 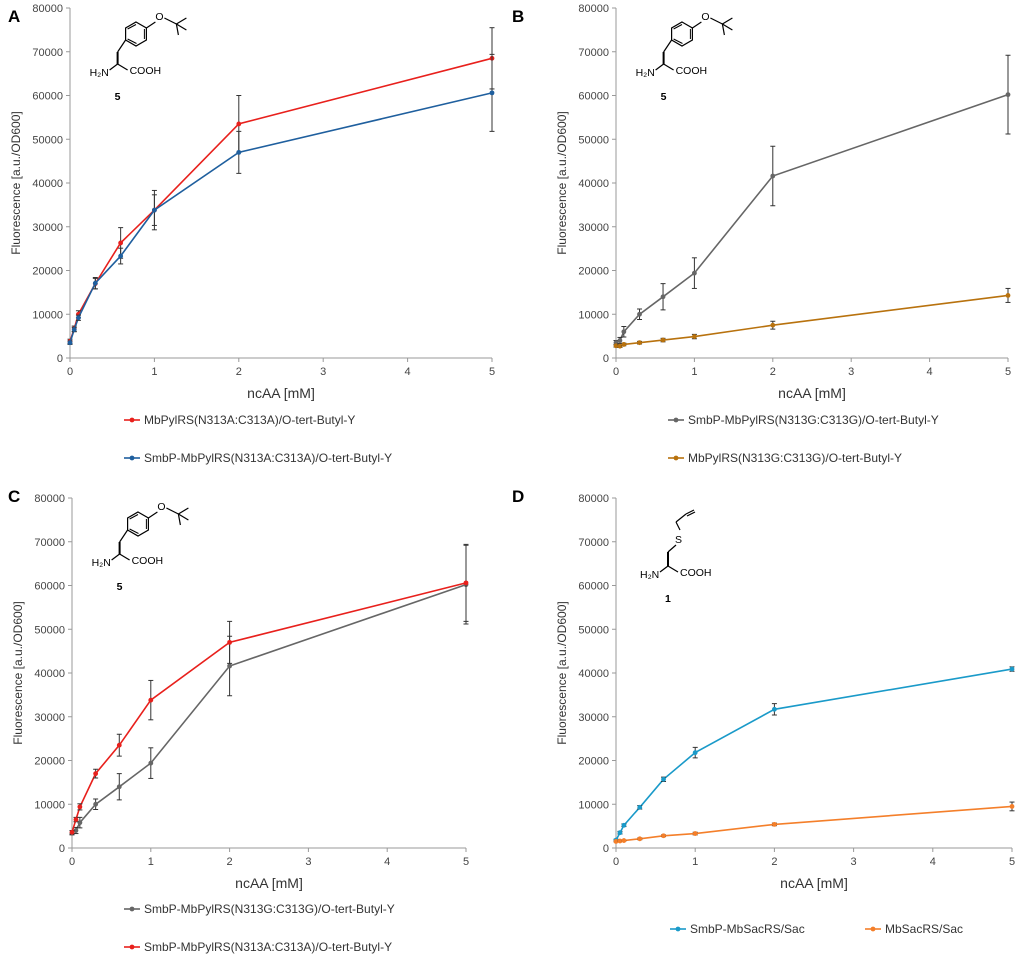 I want to click on legend-item: MbPylRS(N313G:C313G)/O-tert-Butyl-Y, so click(x=785, y=458).